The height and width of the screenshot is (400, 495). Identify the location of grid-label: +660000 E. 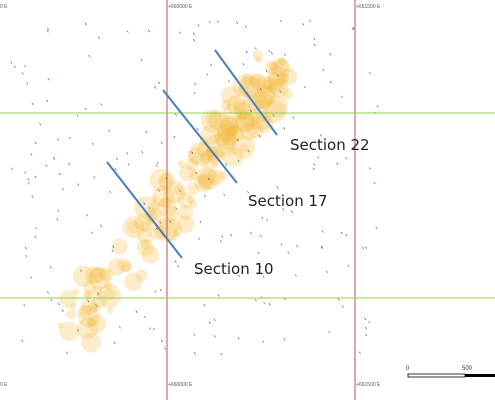
(180, 7).